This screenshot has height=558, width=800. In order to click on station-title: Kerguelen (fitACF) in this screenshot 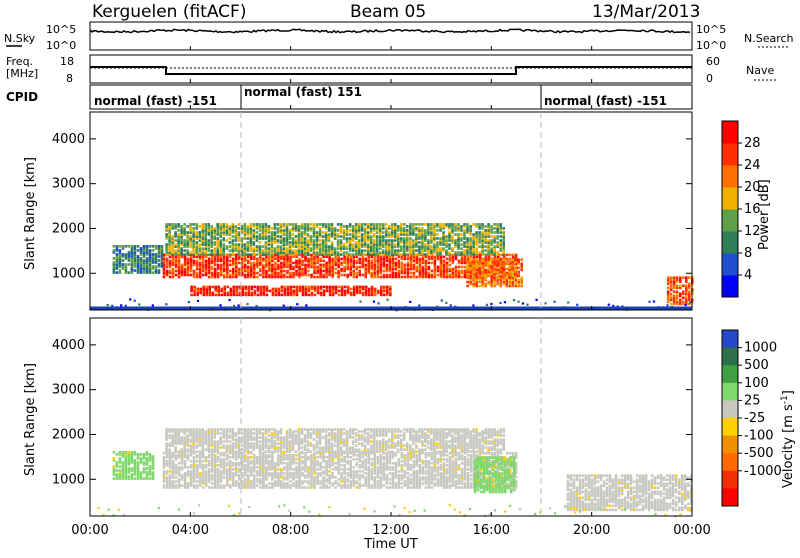, I will do `click(169, 12)`.